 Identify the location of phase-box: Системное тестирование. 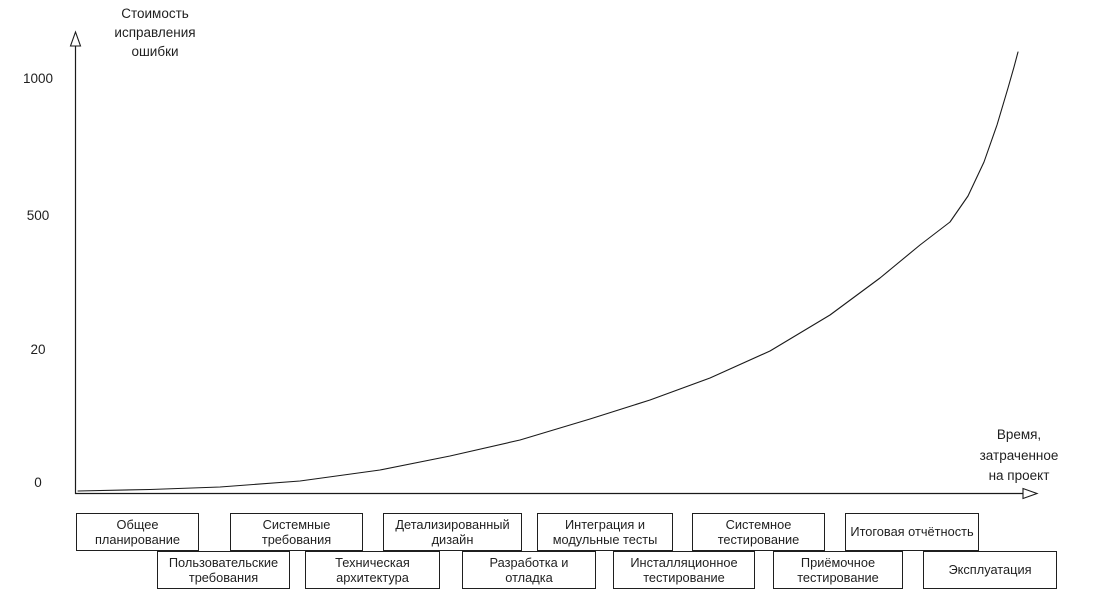
(758, 532).